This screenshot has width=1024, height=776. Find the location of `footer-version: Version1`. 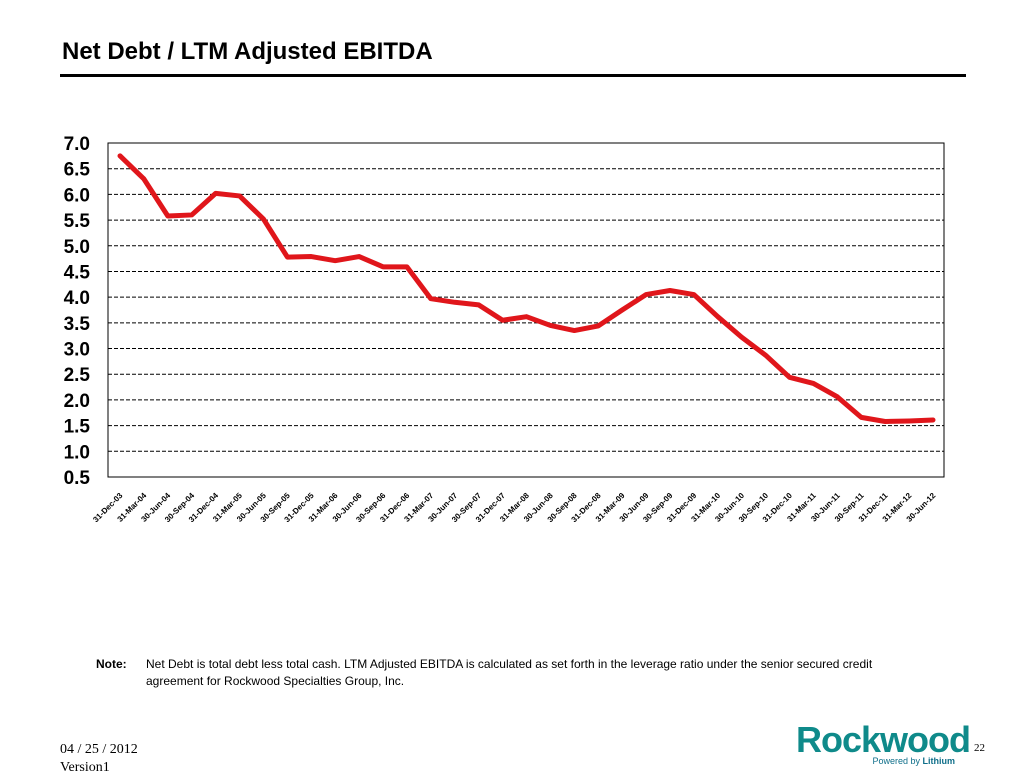

footer-version: Version1 is located at coordinates (85, 767).